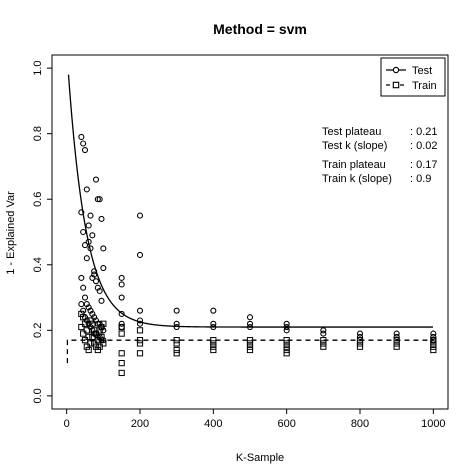 The height and width of the screenshot is (474, 474). What do you see at coordinates (354, 146) in the screenshot?
I see `annotation-label: Test k (slope)` at bounding box center [354, 146].